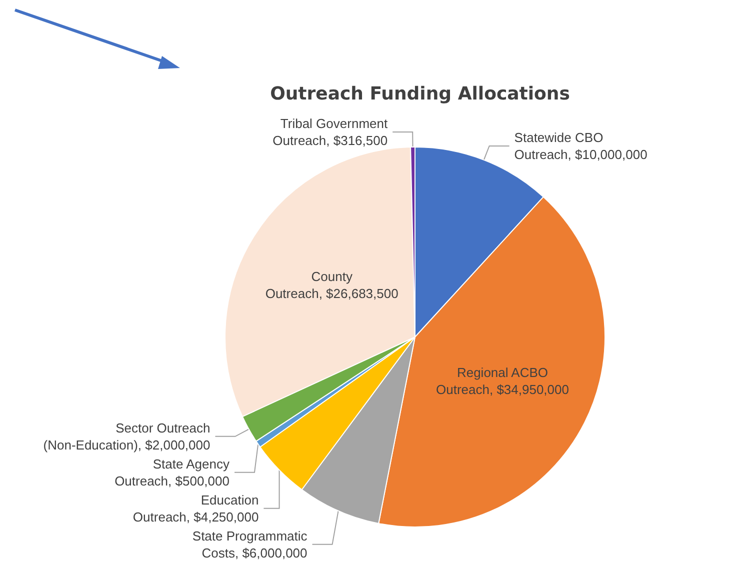  I want to click on slice-label: County Outreach, $26,683,500, so click(331, 285).